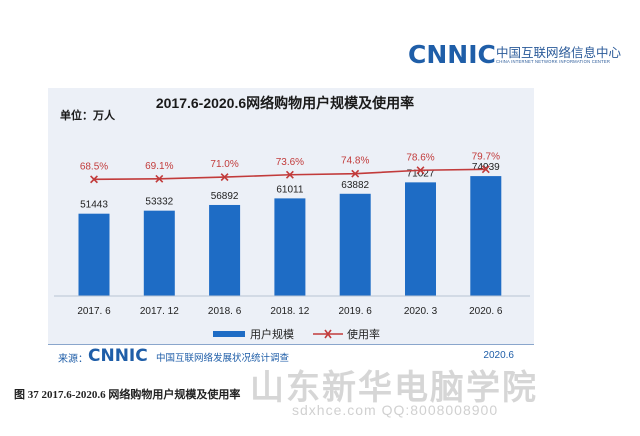 Image resolution: width=640 pixels, height=436 pixels. What do you see at coordinates (498, 355) in the screenshot?
I see `source-date: 2020.6` at bounding box center [498, 355].